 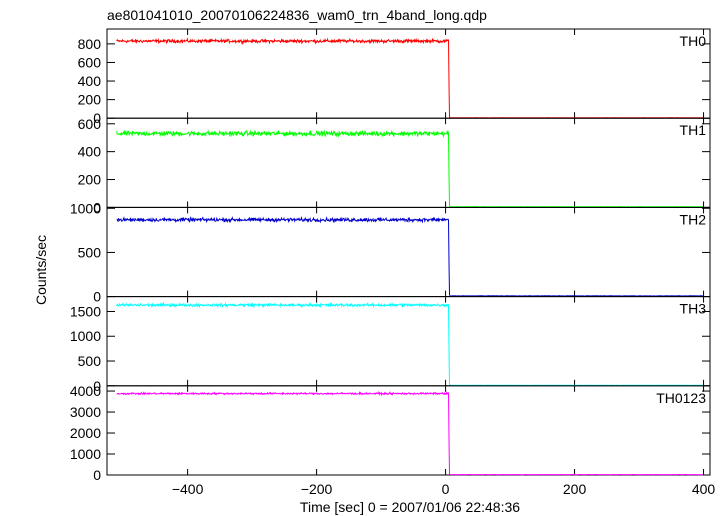 I want to click on x-tick-label: 400, so click(x=704, y=489).